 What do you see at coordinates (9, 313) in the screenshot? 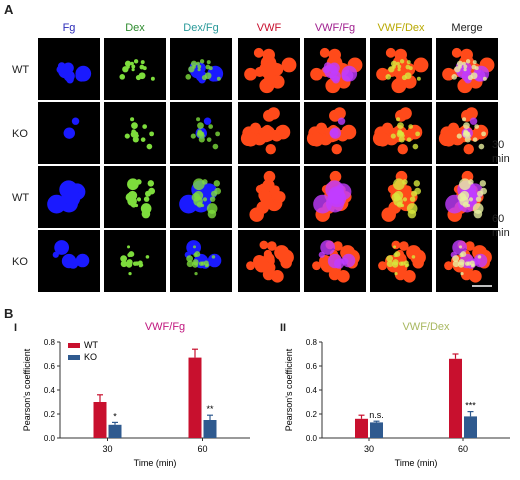
I see `panel-b-letter: B` at bounding box center [9, 313].